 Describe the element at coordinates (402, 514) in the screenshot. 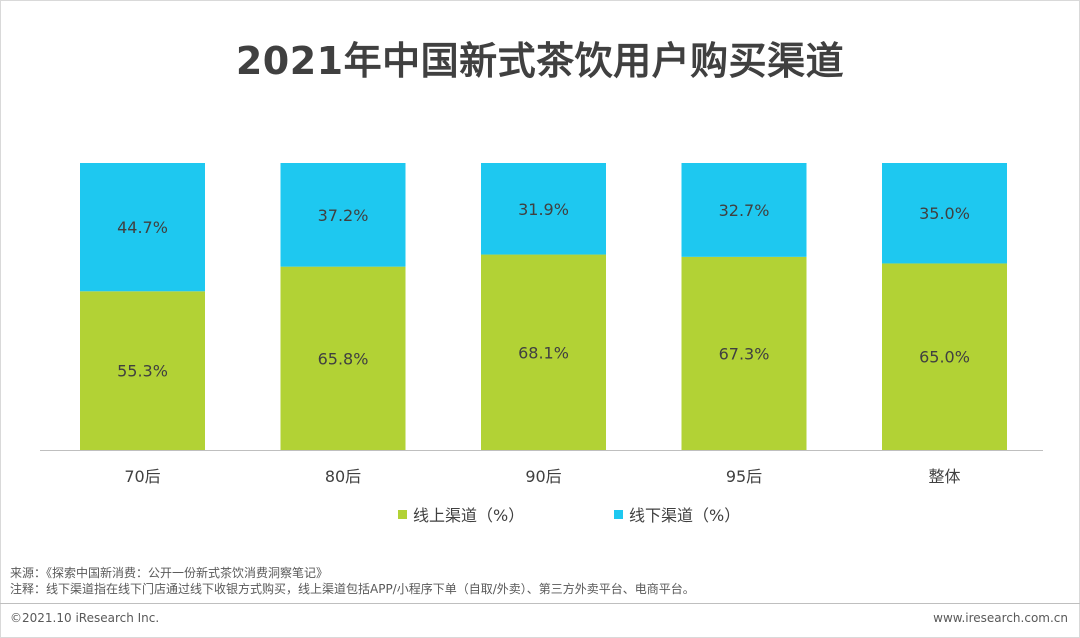

I see `legend-swatch-online` at that location.